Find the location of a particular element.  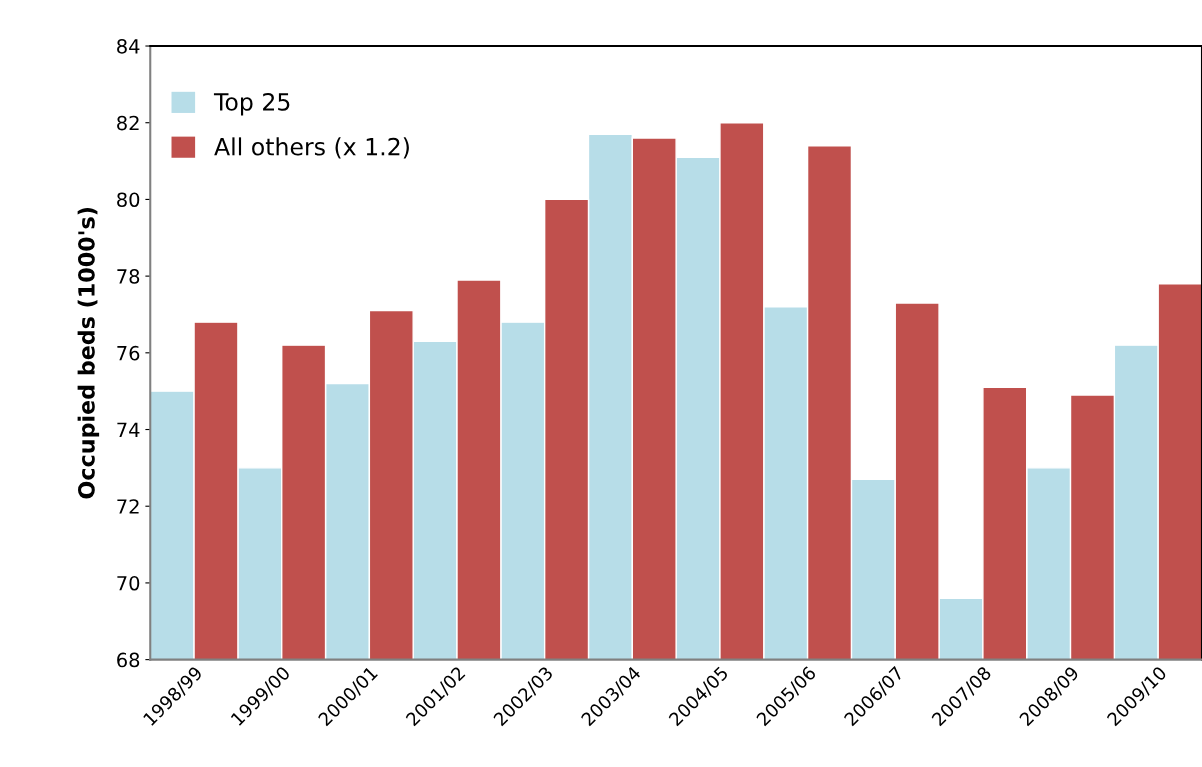

y-tick-label: 76 is located at coordinates (128, 353).